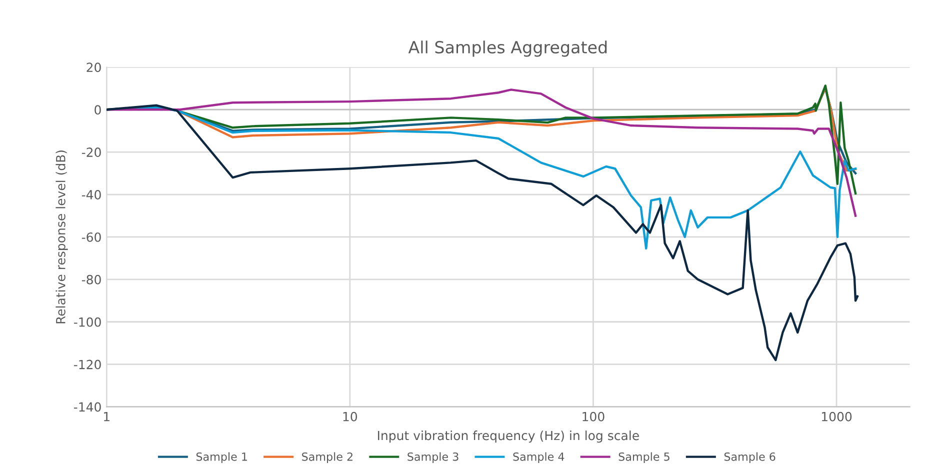  I want to click on x-tick-label: 1, so click(107, 417).